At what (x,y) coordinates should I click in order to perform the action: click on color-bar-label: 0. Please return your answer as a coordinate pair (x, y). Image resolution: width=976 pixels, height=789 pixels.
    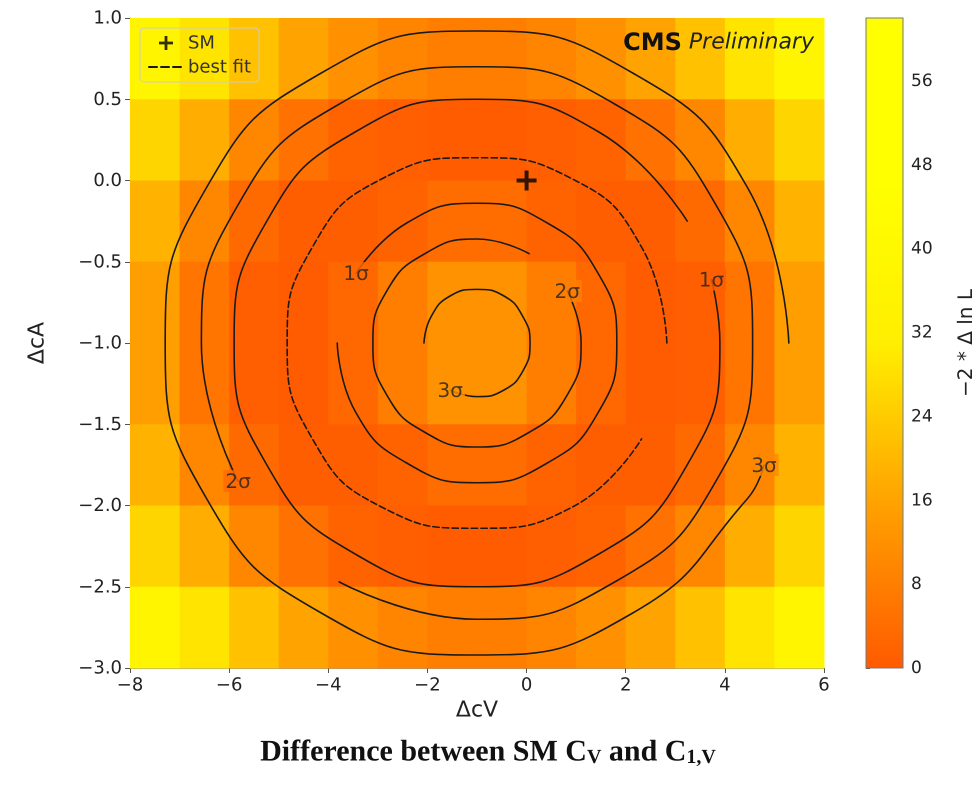
    Looking at the image, I should click on (916, 668).